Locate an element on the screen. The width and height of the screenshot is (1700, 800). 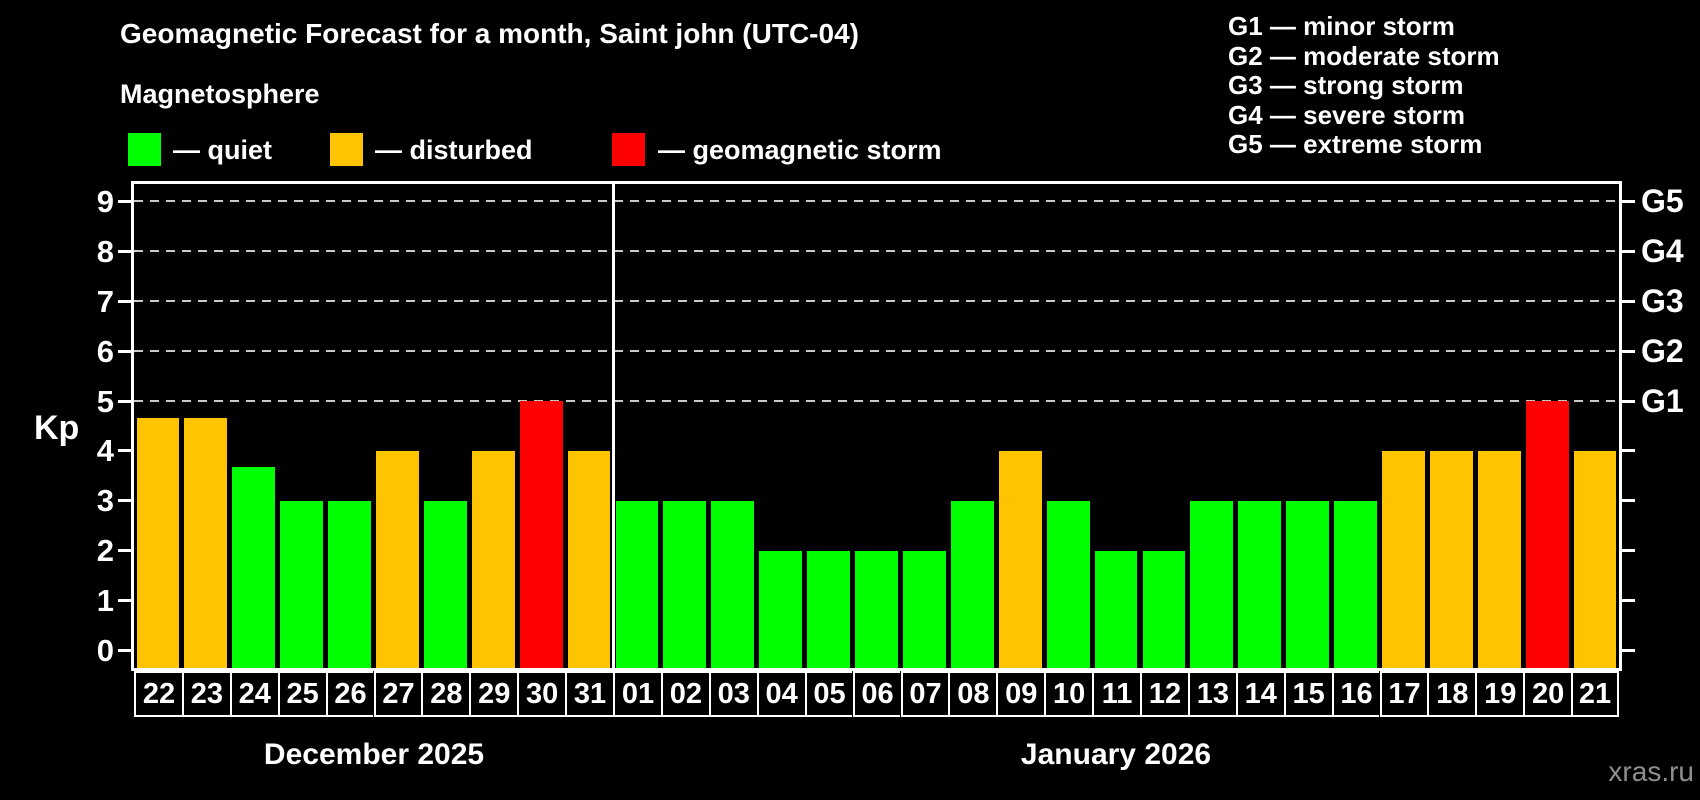
y-tick-label-3: 3 is located at coordinates (105, 501).